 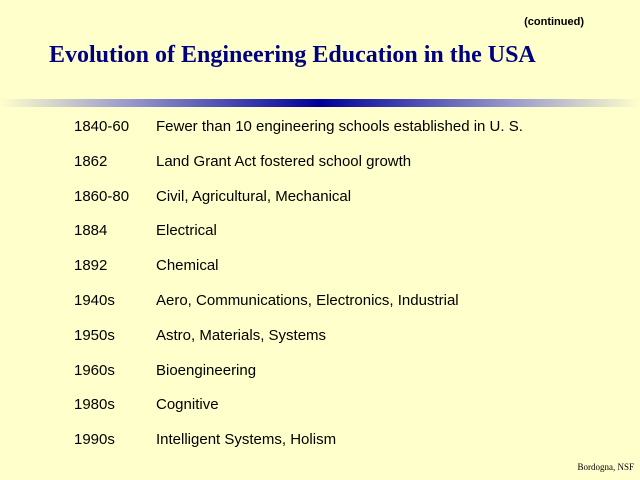 What do you see at coordinates (254, 196) in the screenshot?
I see `description: Civil, Agricultural, Mechanical` at bounding box center [254, 196].